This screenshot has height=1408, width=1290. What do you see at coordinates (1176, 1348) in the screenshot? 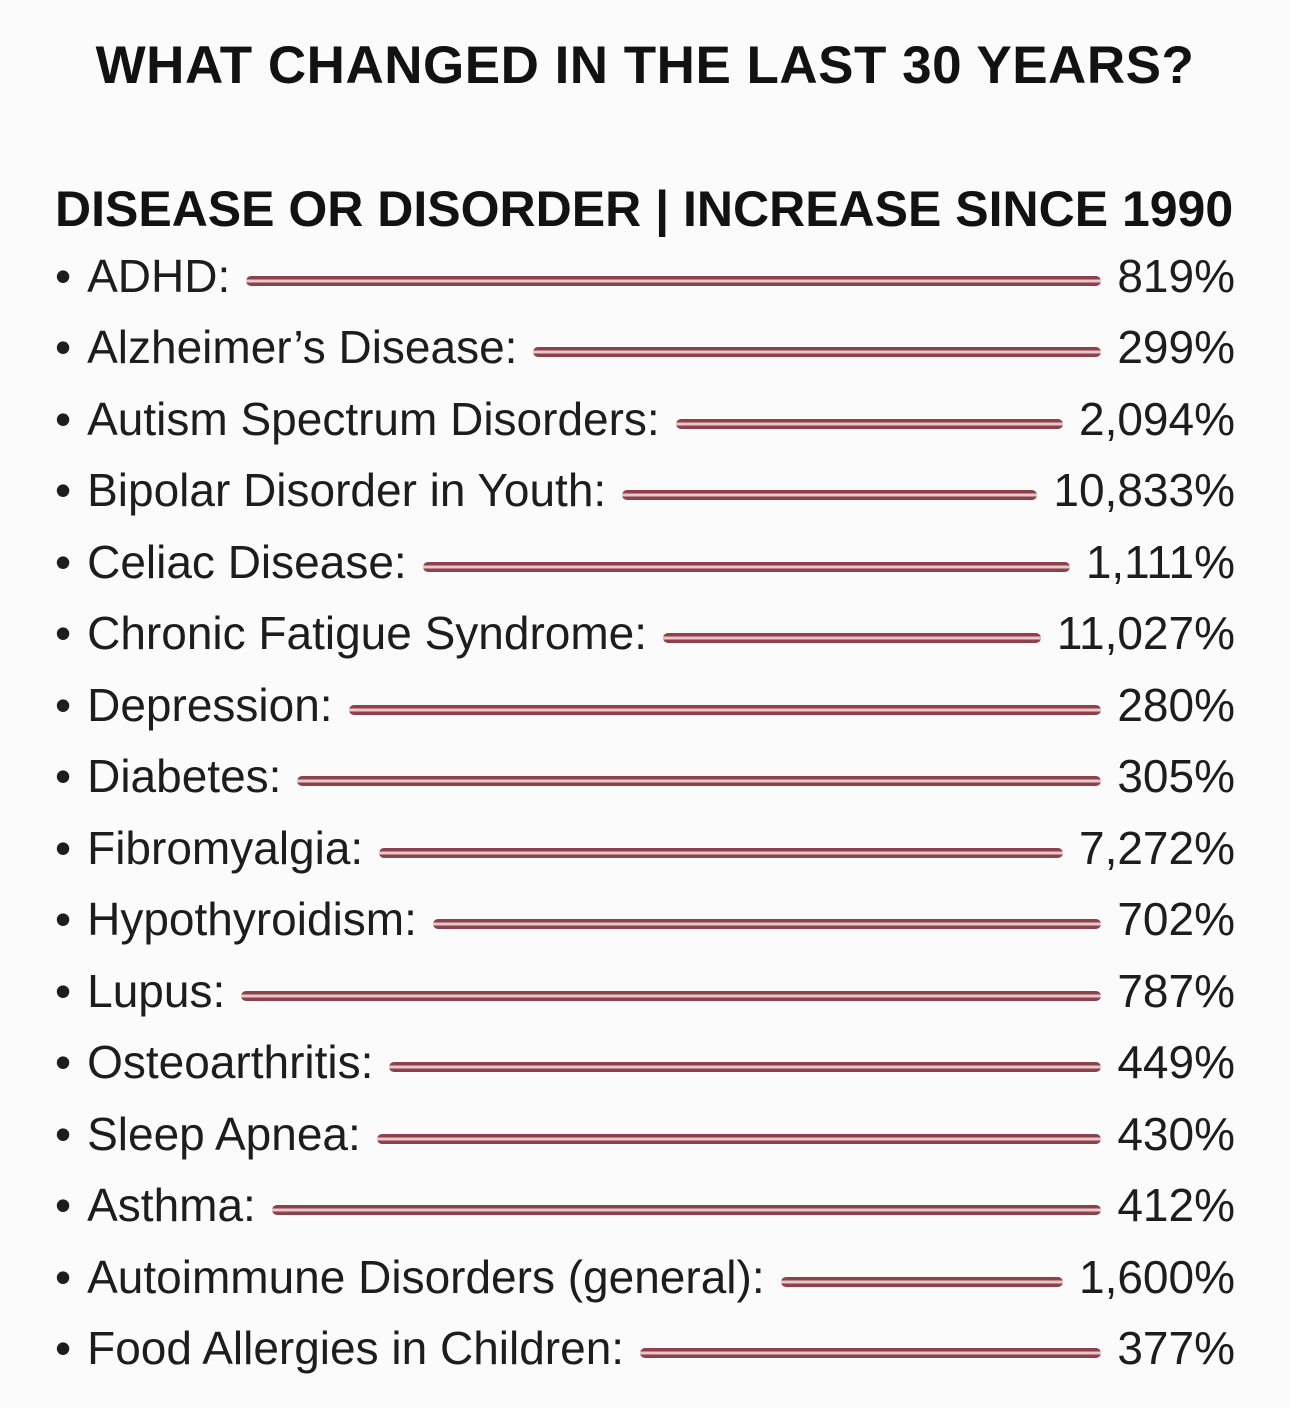
I see `increase-value: 377%` at bounding box center [1176, 1348].